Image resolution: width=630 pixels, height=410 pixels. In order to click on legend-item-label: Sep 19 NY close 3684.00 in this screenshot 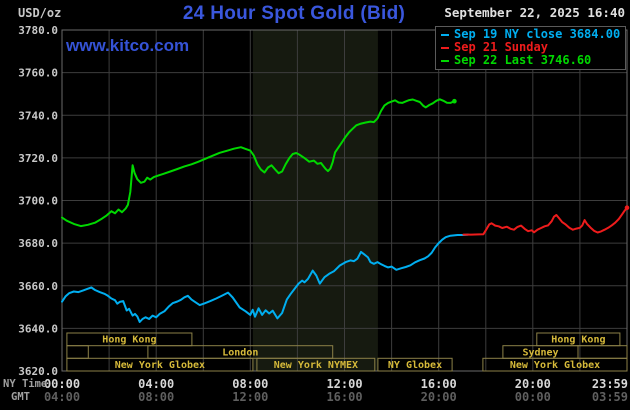, I will do `click(537, 34)`.